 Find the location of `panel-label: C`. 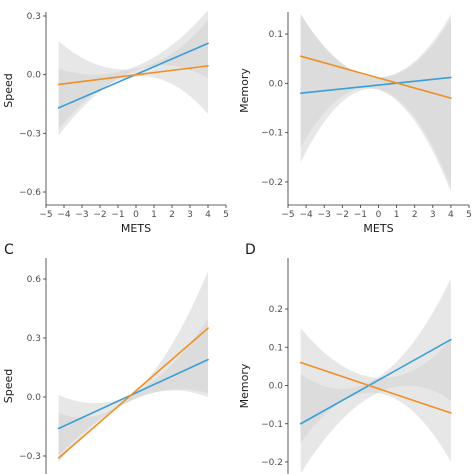

panel-label: C is located at coordinates (9, 250).